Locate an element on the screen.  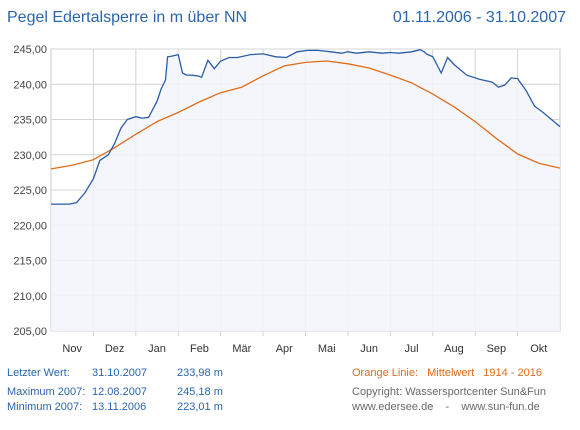
x-tick-label: Apr is located at coordinates (284, 349).